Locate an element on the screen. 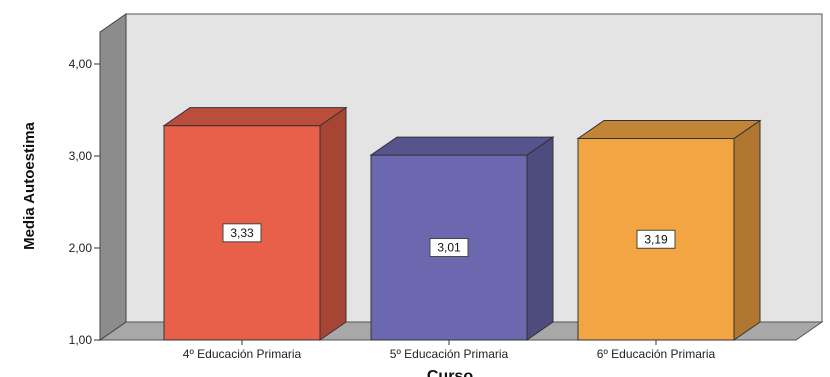  category-label: 6º Educación Primaria is located at coordinates (656, 354).